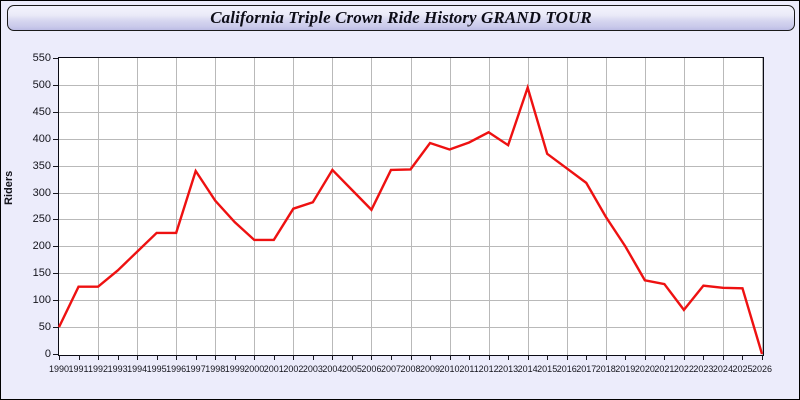  Describe the element at coordinates (117, 369) in the screenshot. I see `x-tick-label: 1993` at that location.